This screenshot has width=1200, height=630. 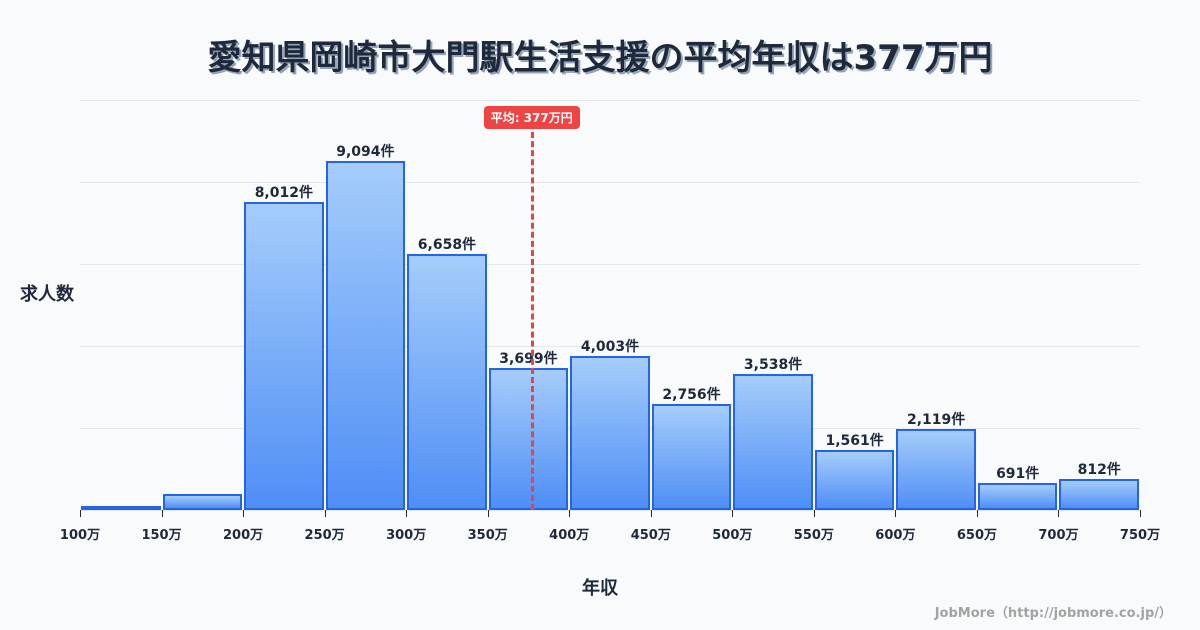 I want to click on average-line, so click(x=532, y=321).